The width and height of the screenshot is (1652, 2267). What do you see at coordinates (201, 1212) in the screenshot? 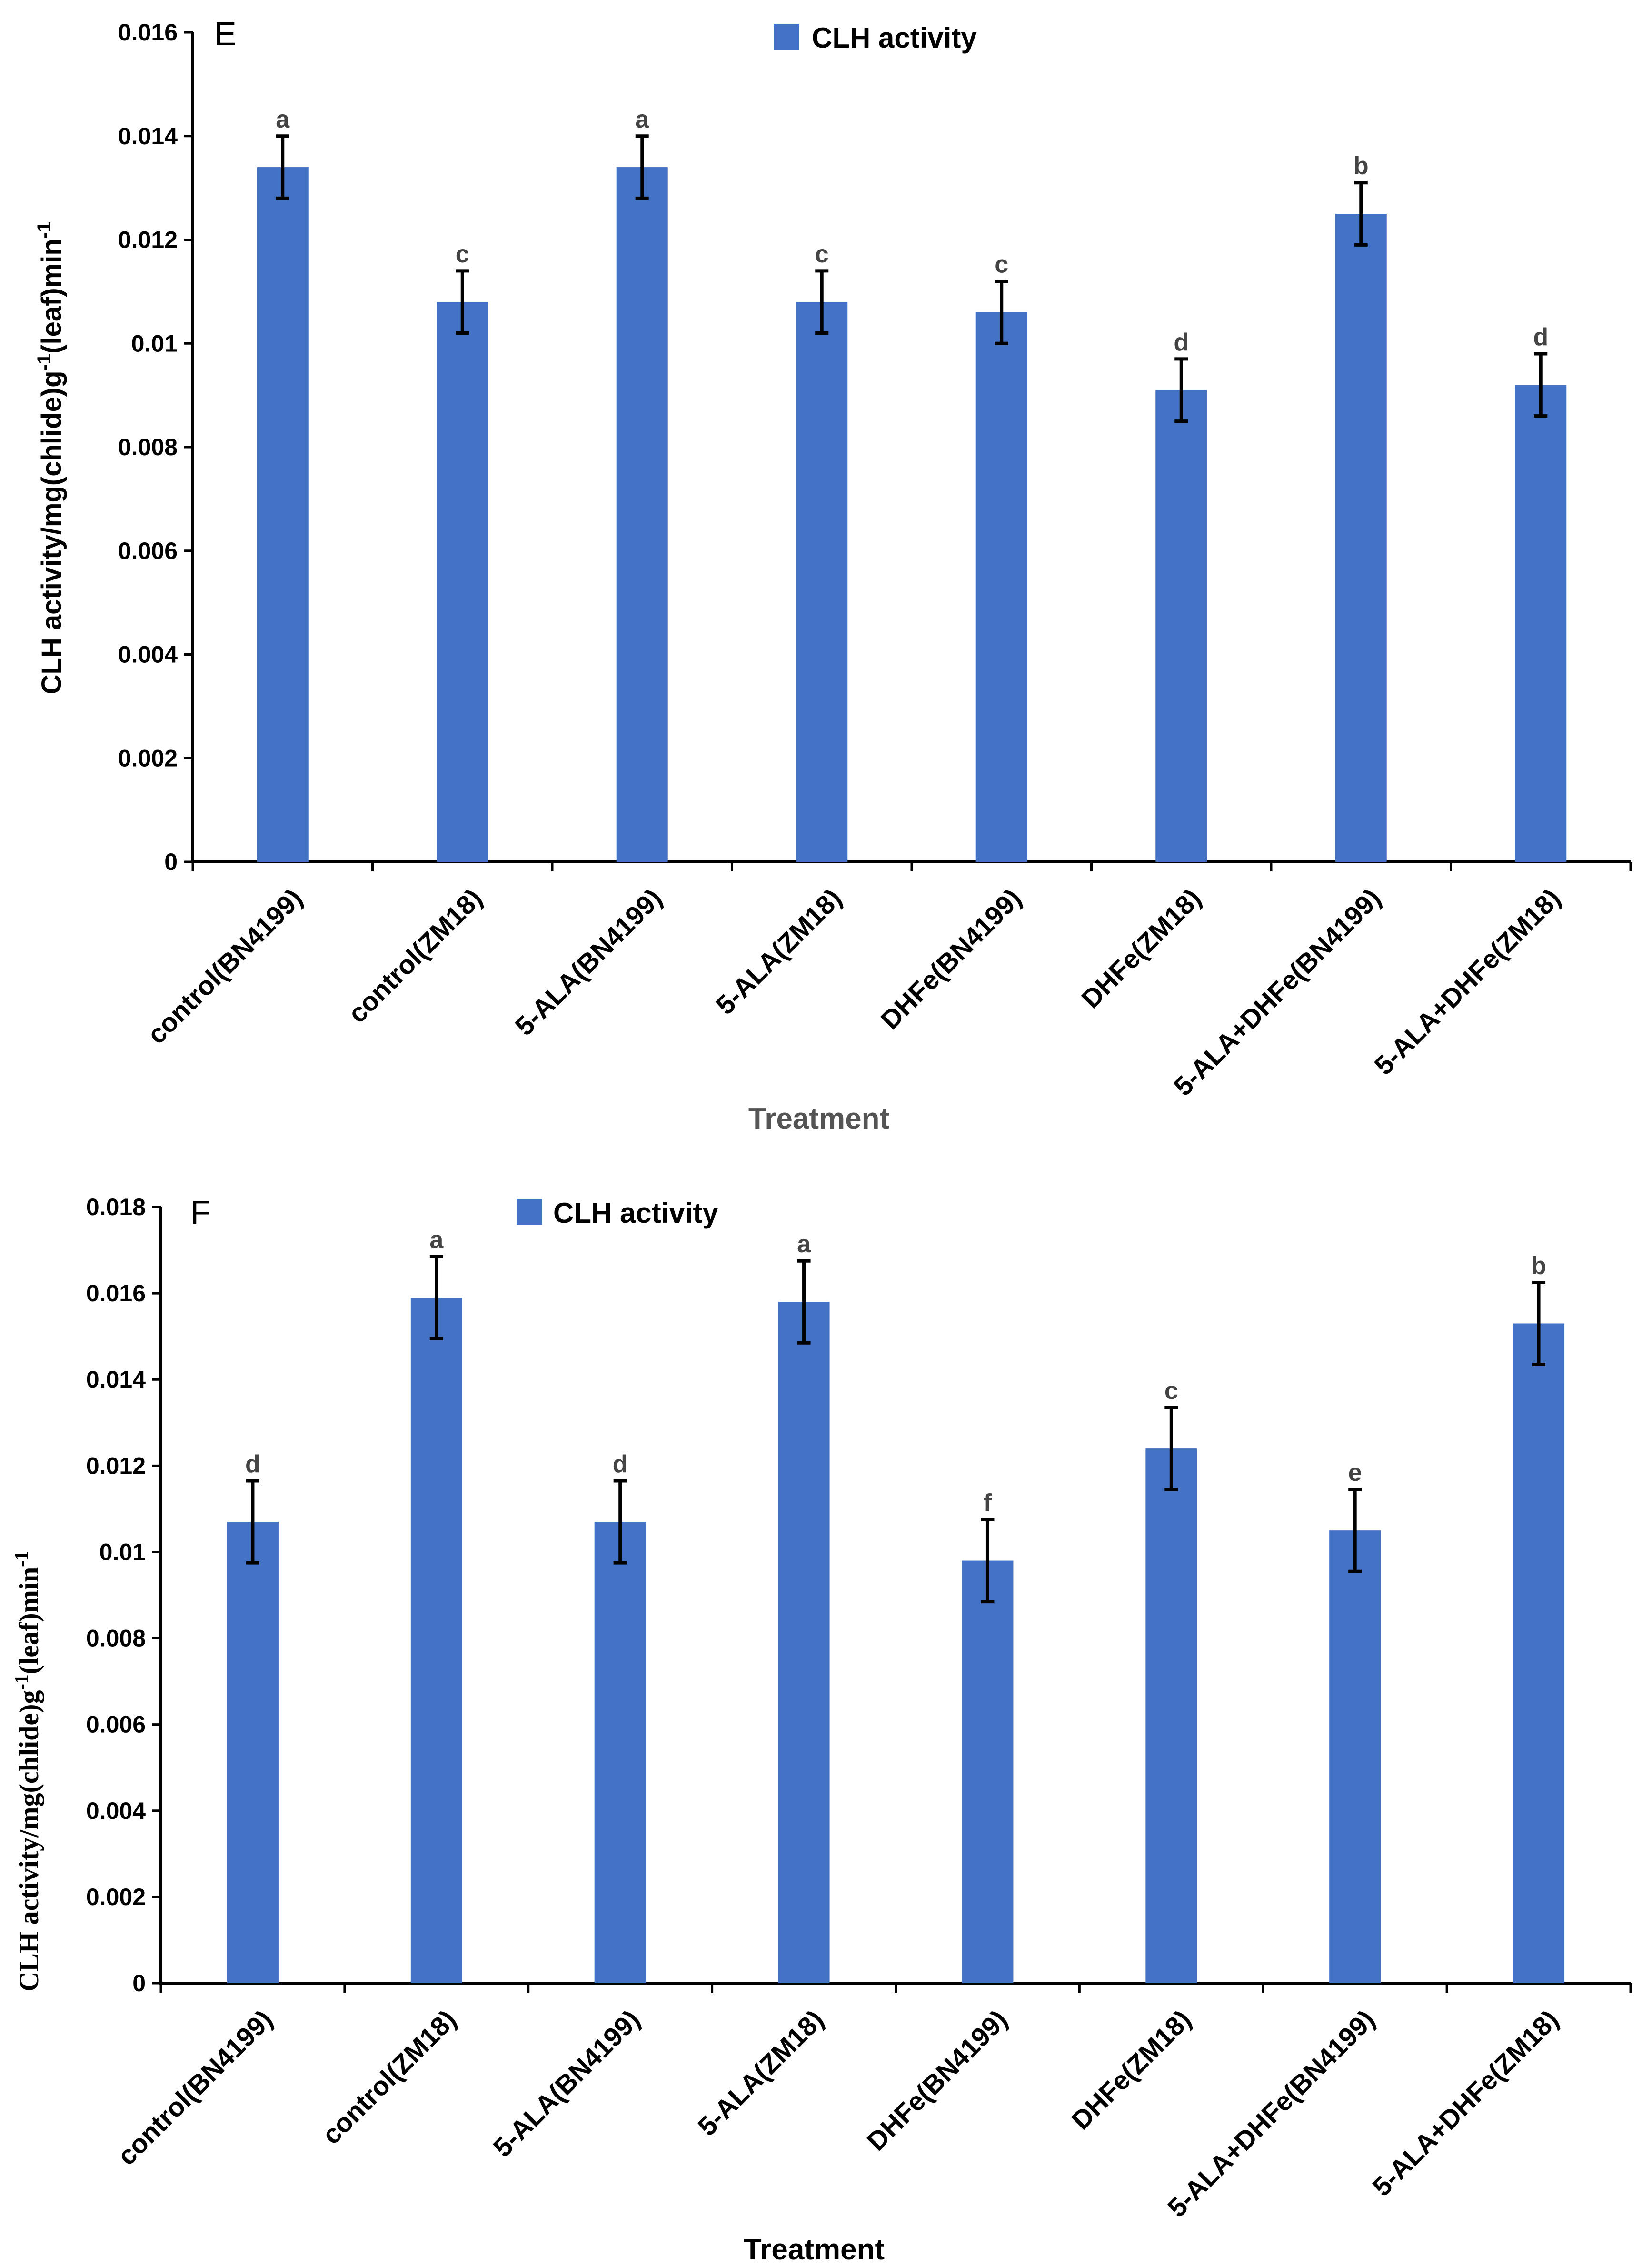
I see `panel-letter: F` at bounding box center [201, 1212].